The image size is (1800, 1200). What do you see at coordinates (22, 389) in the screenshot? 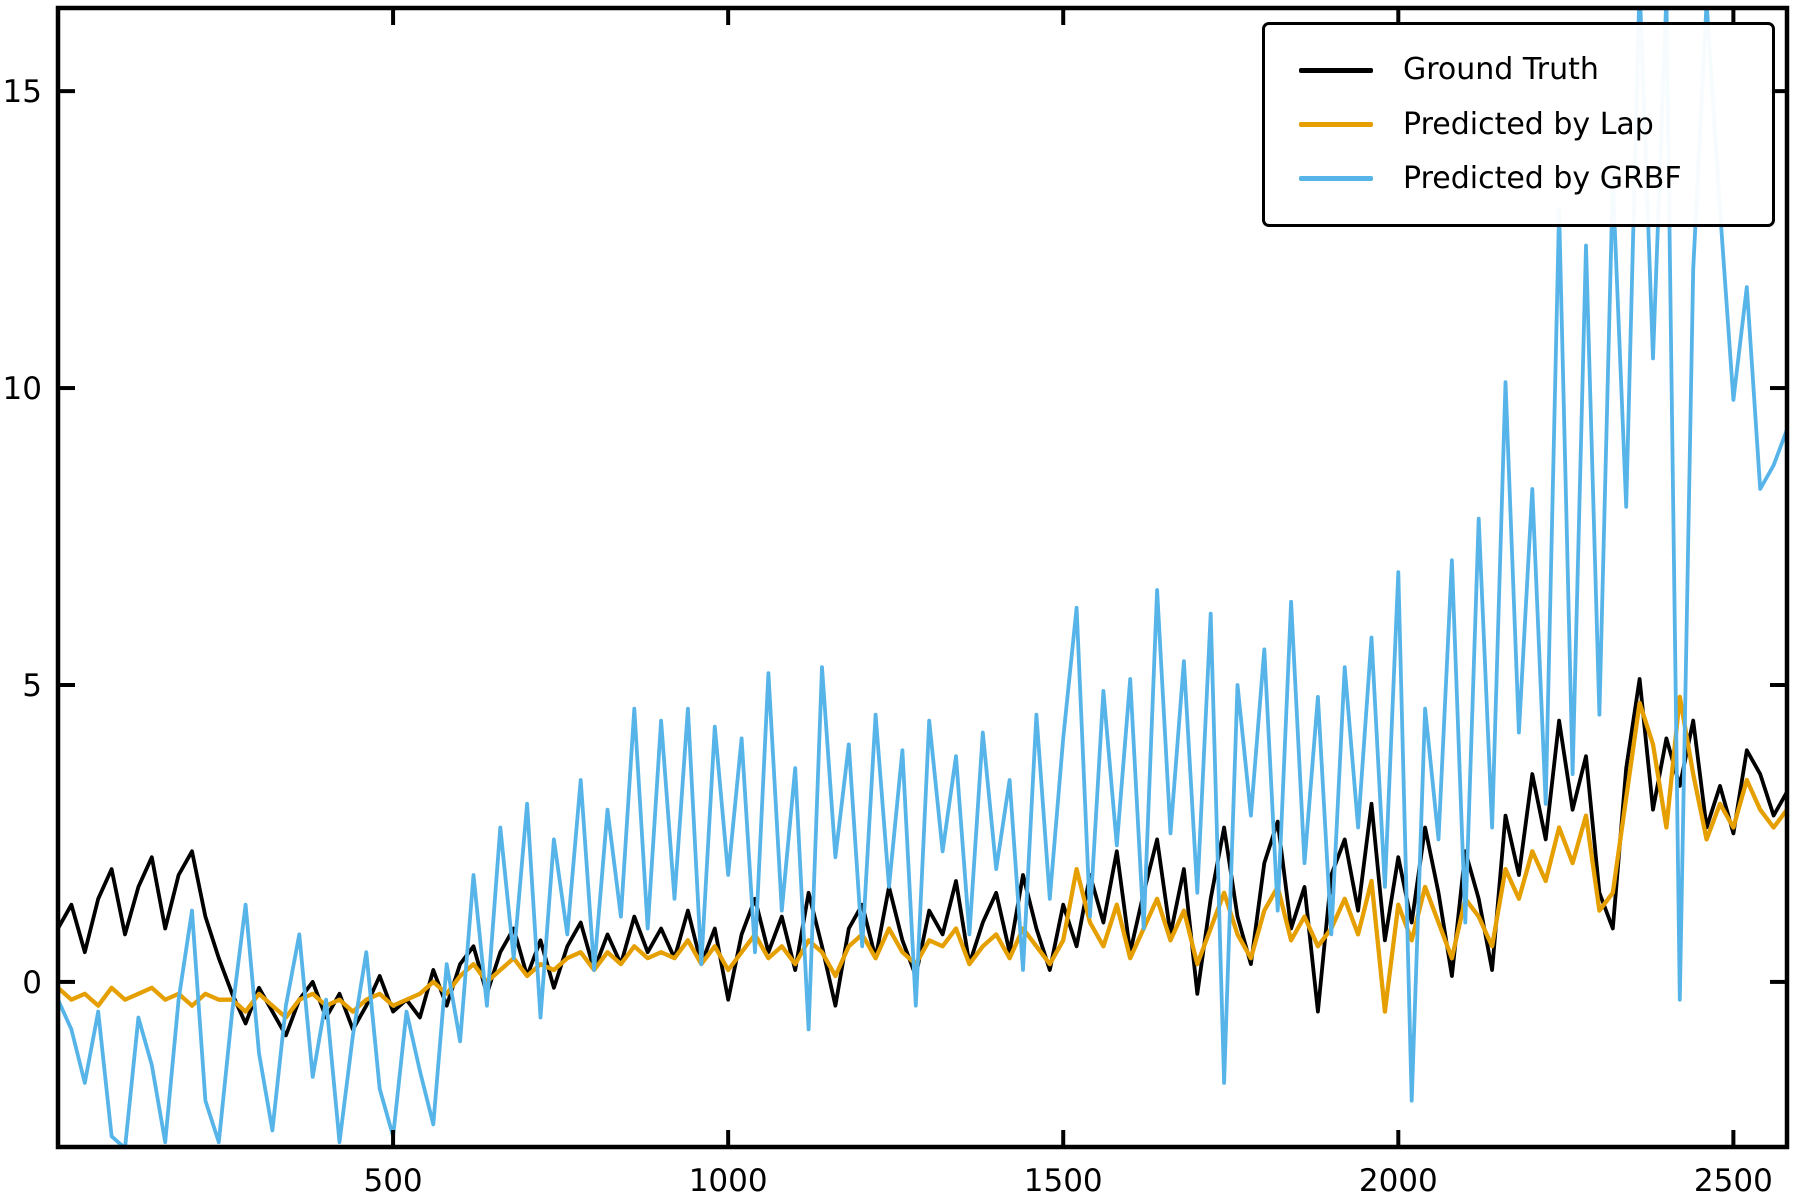
I see `y-axis-tick-label: 10` at bounding box center [22, 389].